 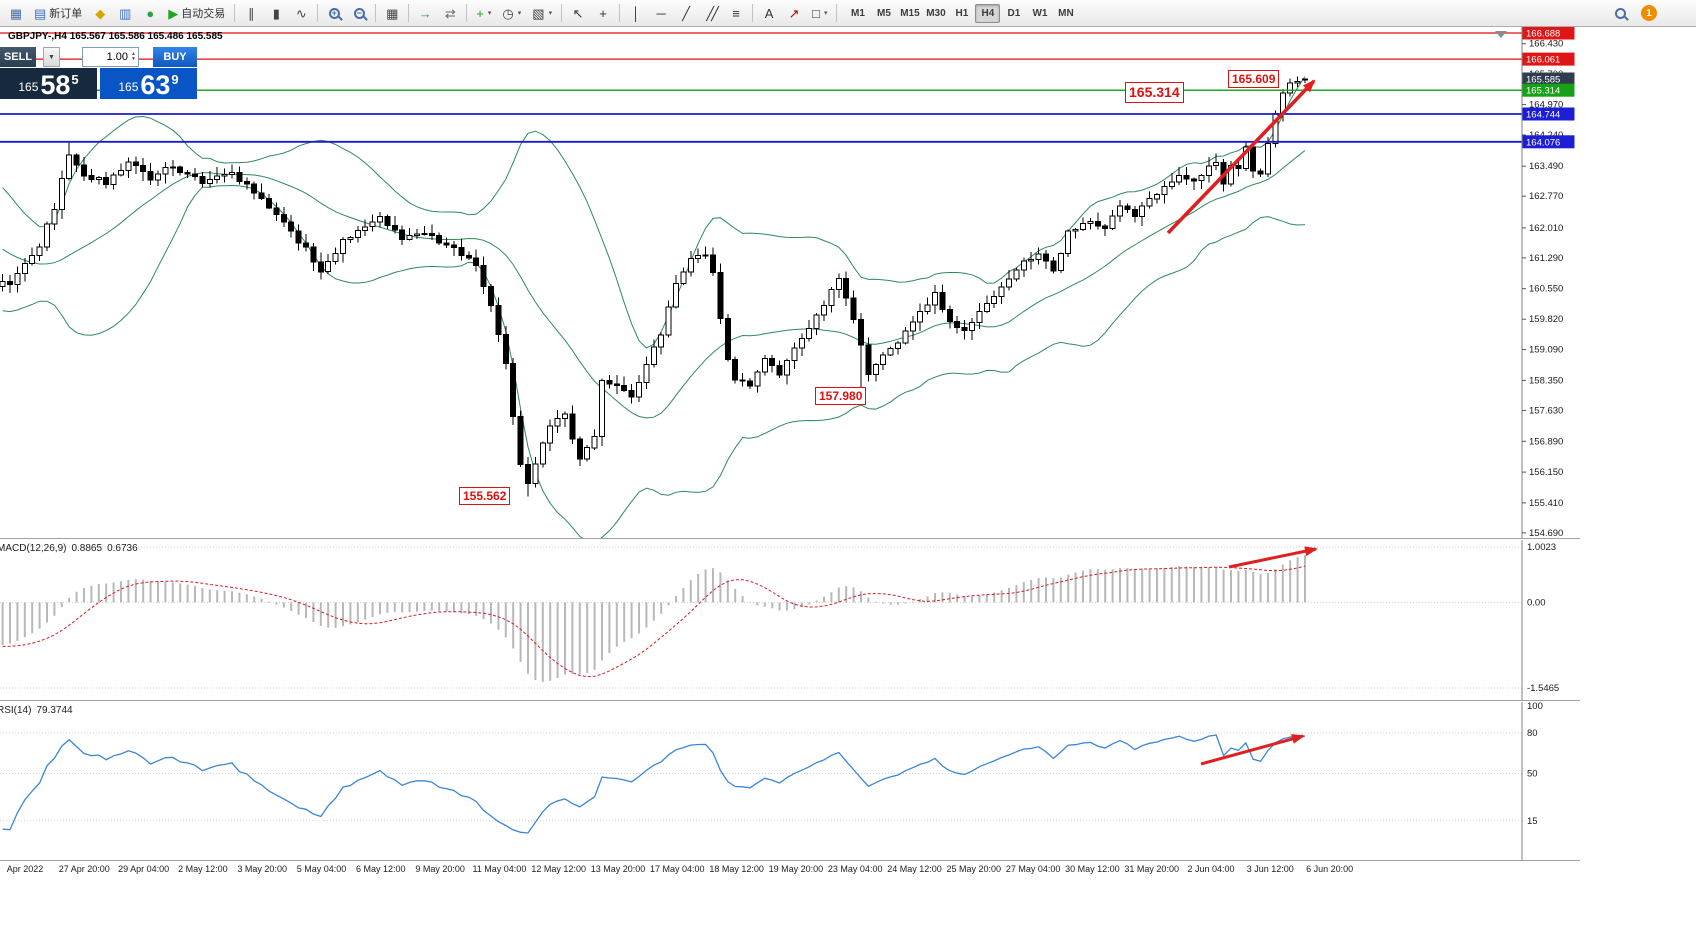 What do you see at coordinates (519, 13) in the screenshot?
I see `chevron-down-icon: ▾` at bounding box center [519, 13].